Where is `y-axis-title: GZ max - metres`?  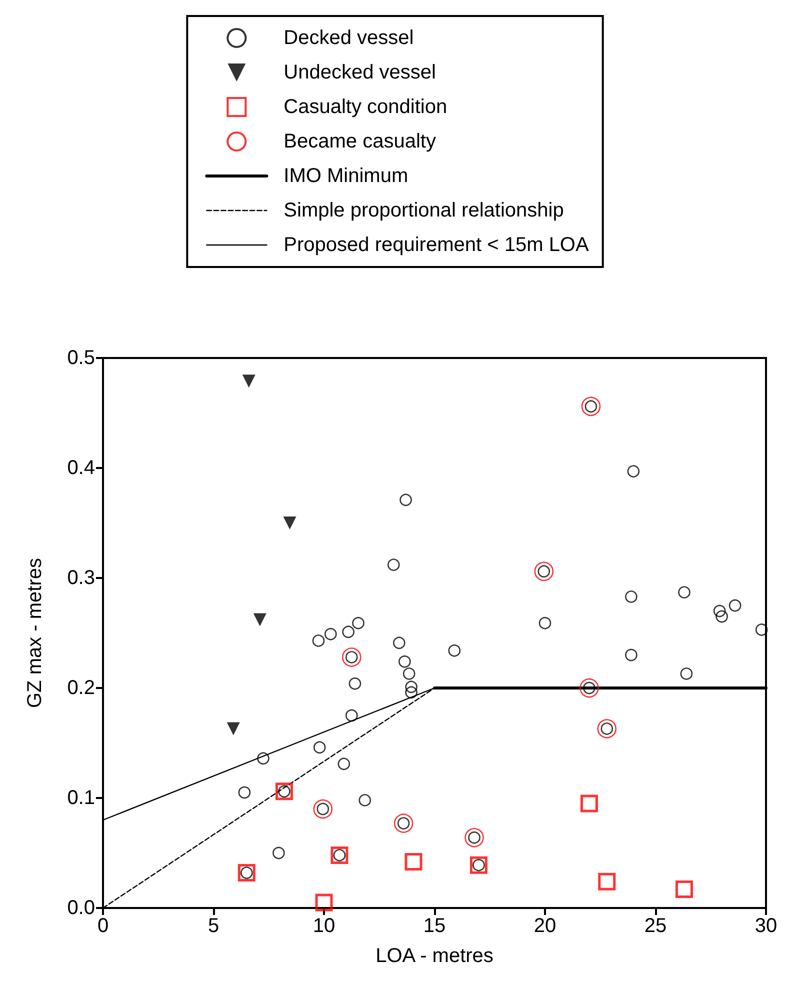 y-axis-title: GZ max - metres is located at coordinates (35, 633).